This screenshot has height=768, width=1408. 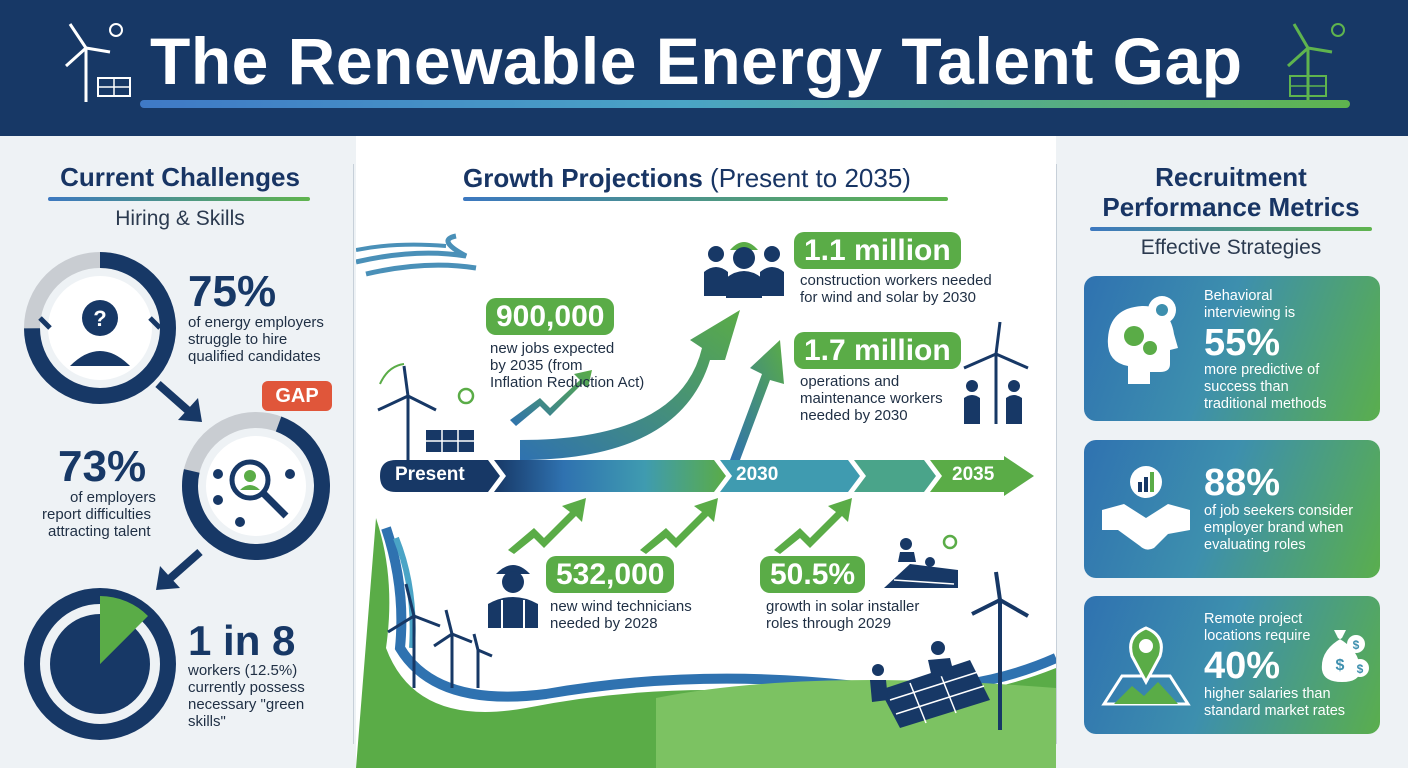 I want to click on card1-pre-line2: interviewing is, so click(x=1250, y=313).